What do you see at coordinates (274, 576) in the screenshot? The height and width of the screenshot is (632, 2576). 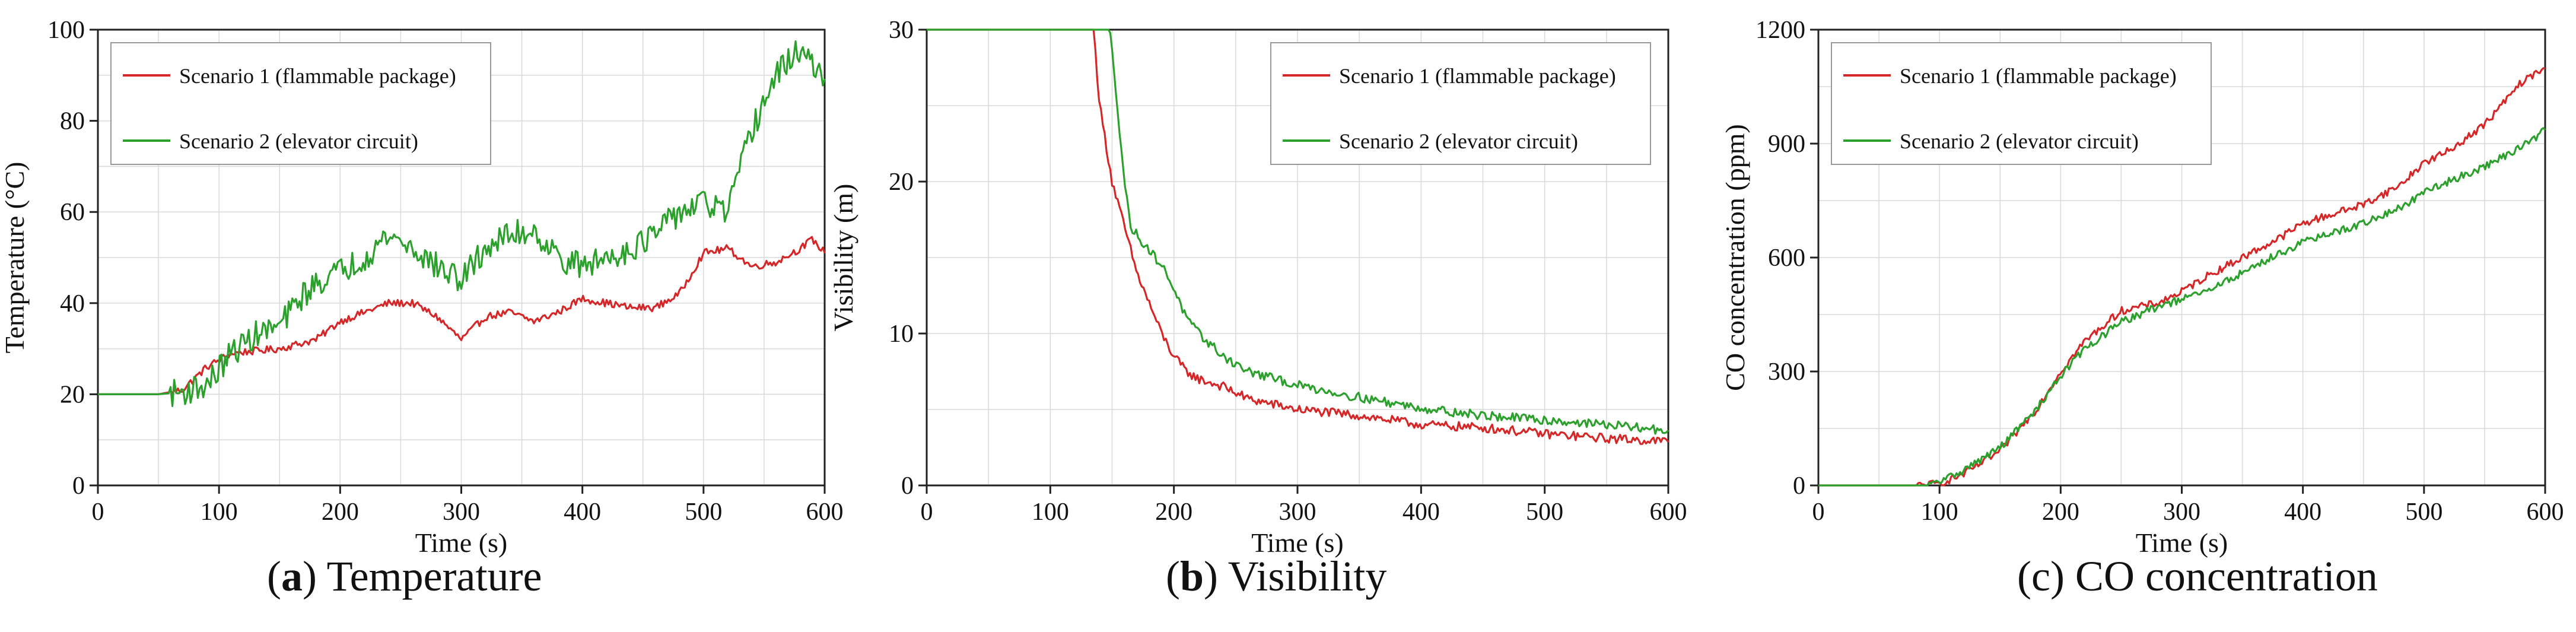 I see `caption-a-open: (` at bounding box center [274, 576].